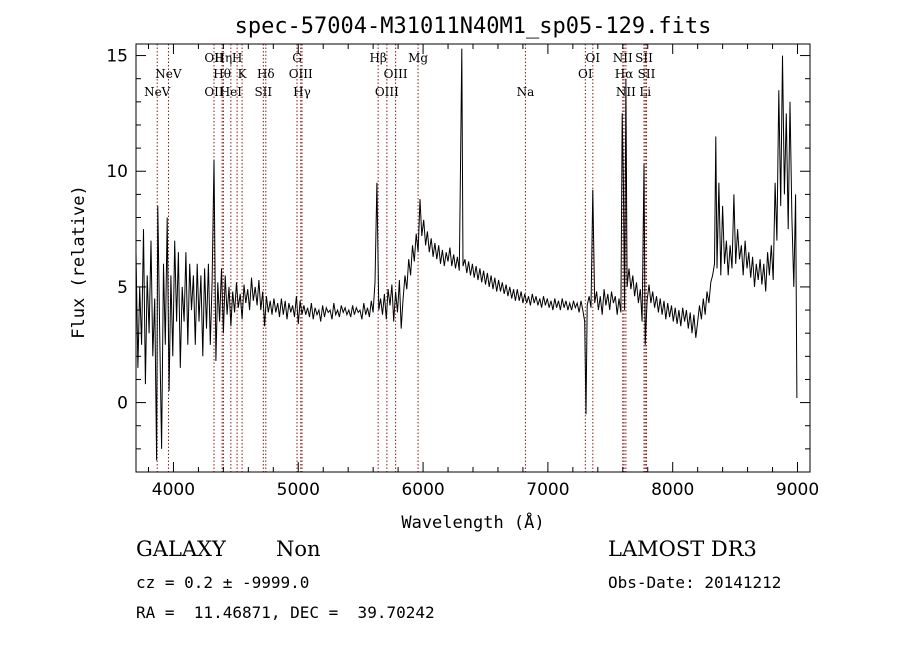 The image size is (900, 649). I want to click on line-label: Na, so click(526, 92).